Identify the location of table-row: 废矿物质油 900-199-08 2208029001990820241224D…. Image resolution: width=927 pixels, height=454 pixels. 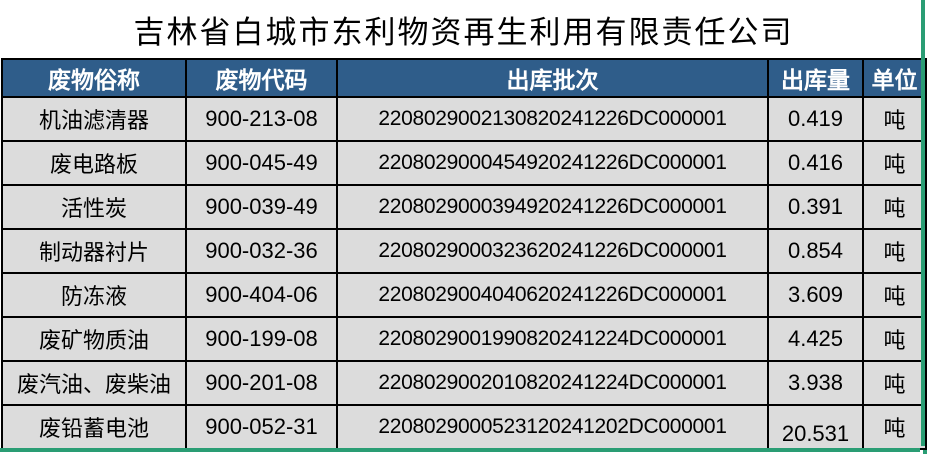
(464, 339).